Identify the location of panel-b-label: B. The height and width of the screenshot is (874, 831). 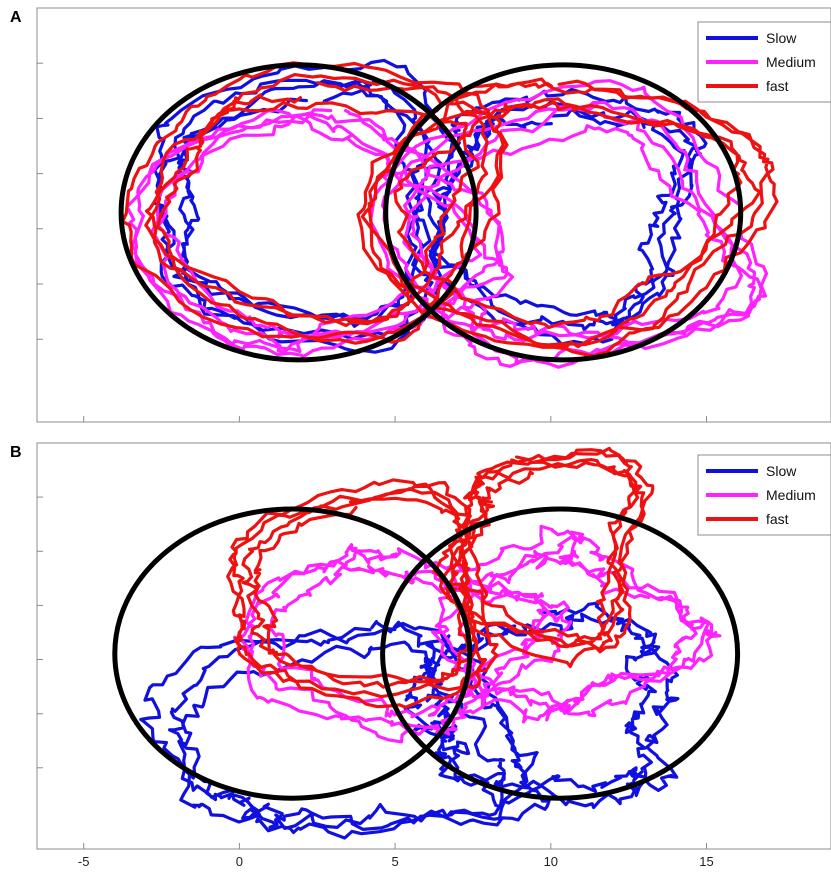
(16, 452).